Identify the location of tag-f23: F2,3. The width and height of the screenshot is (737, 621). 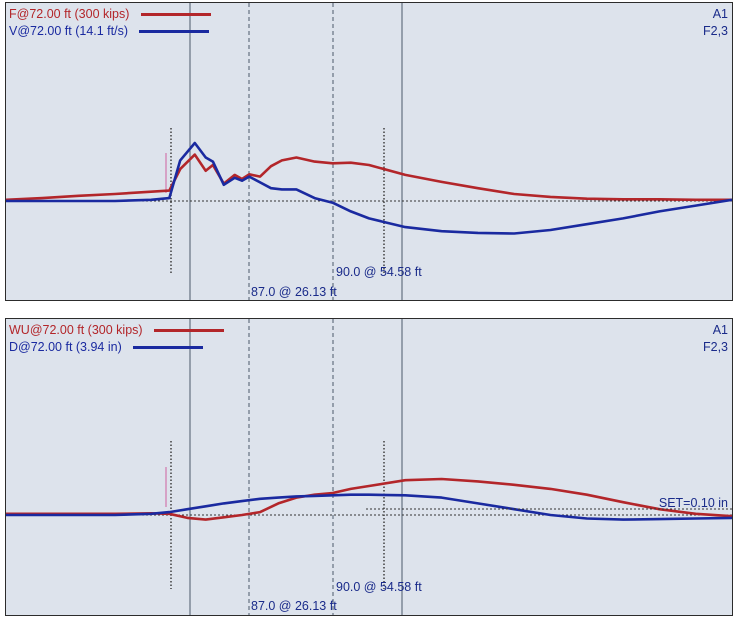
(715, 31).